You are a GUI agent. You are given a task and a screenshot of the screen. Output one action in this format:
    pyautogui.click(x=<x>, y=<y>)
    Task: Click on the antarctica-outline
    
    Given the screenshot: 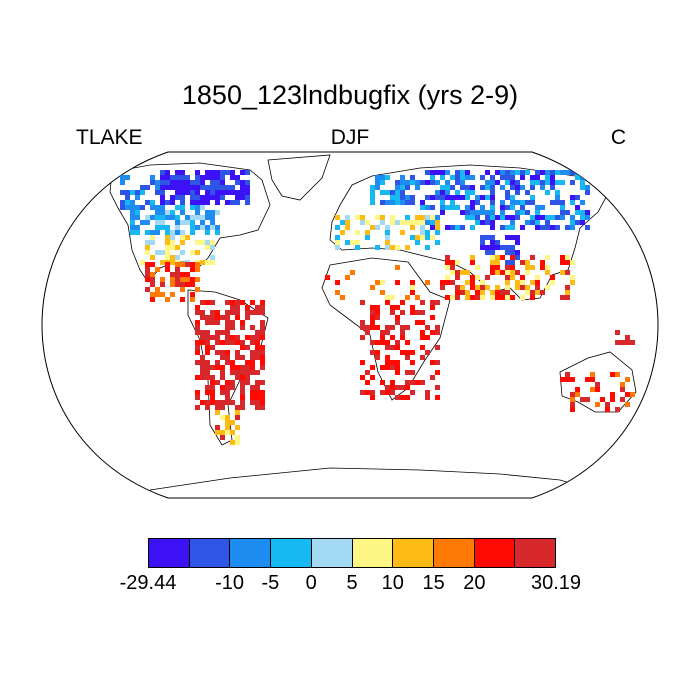 What is the action you would take?
    pyautogui.click(x=375, y=480)
    